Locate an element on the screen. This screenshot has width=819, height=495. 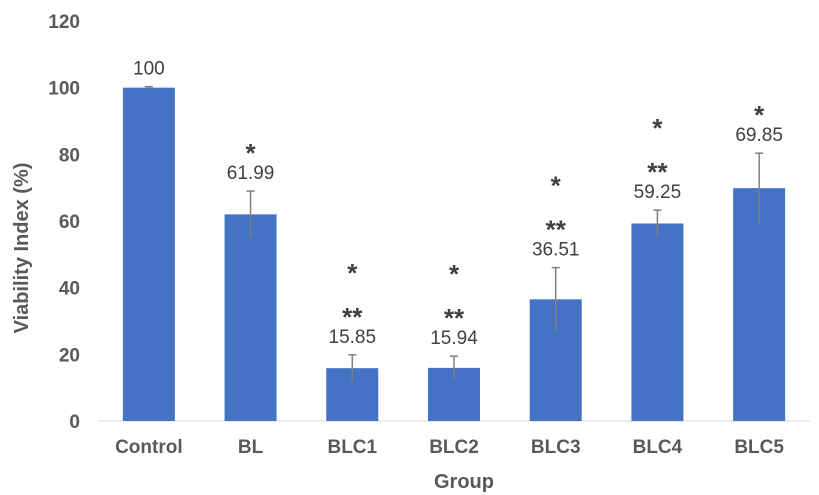
y-tick-label: 80 is located at coordinates (69, 155).